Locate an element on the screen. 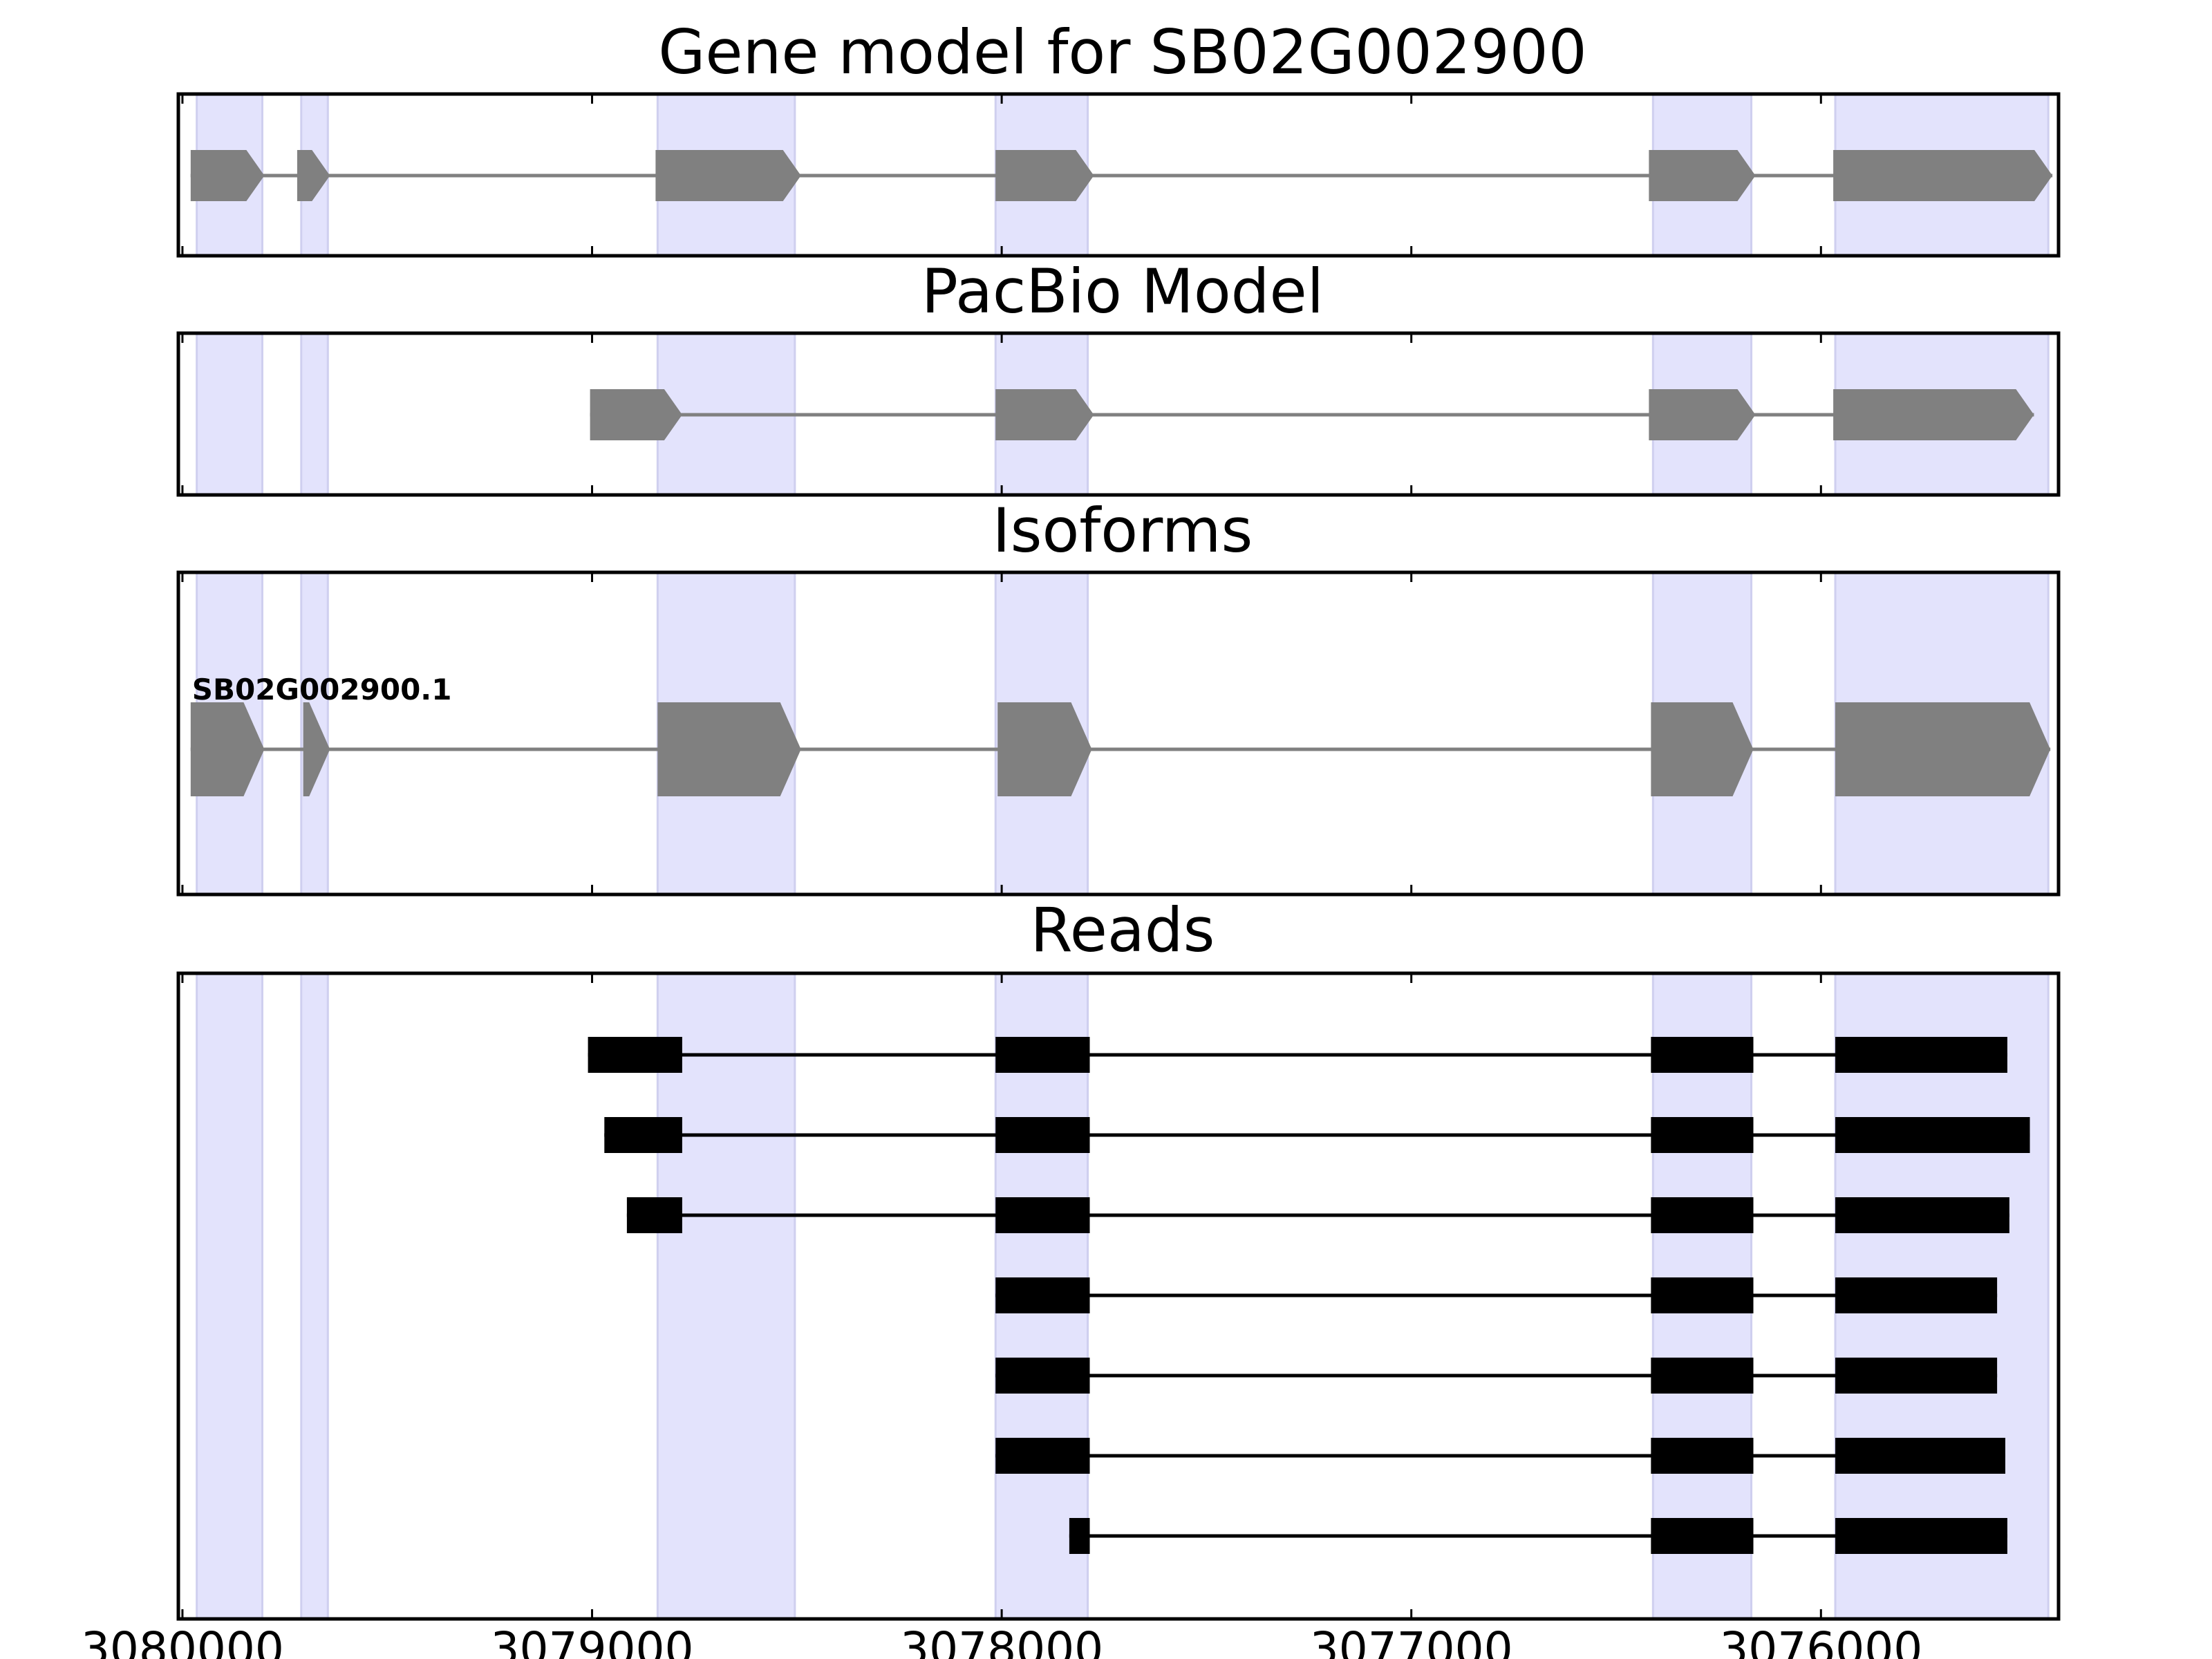  panel-title: Reads is located at coordinates (1123, 930).